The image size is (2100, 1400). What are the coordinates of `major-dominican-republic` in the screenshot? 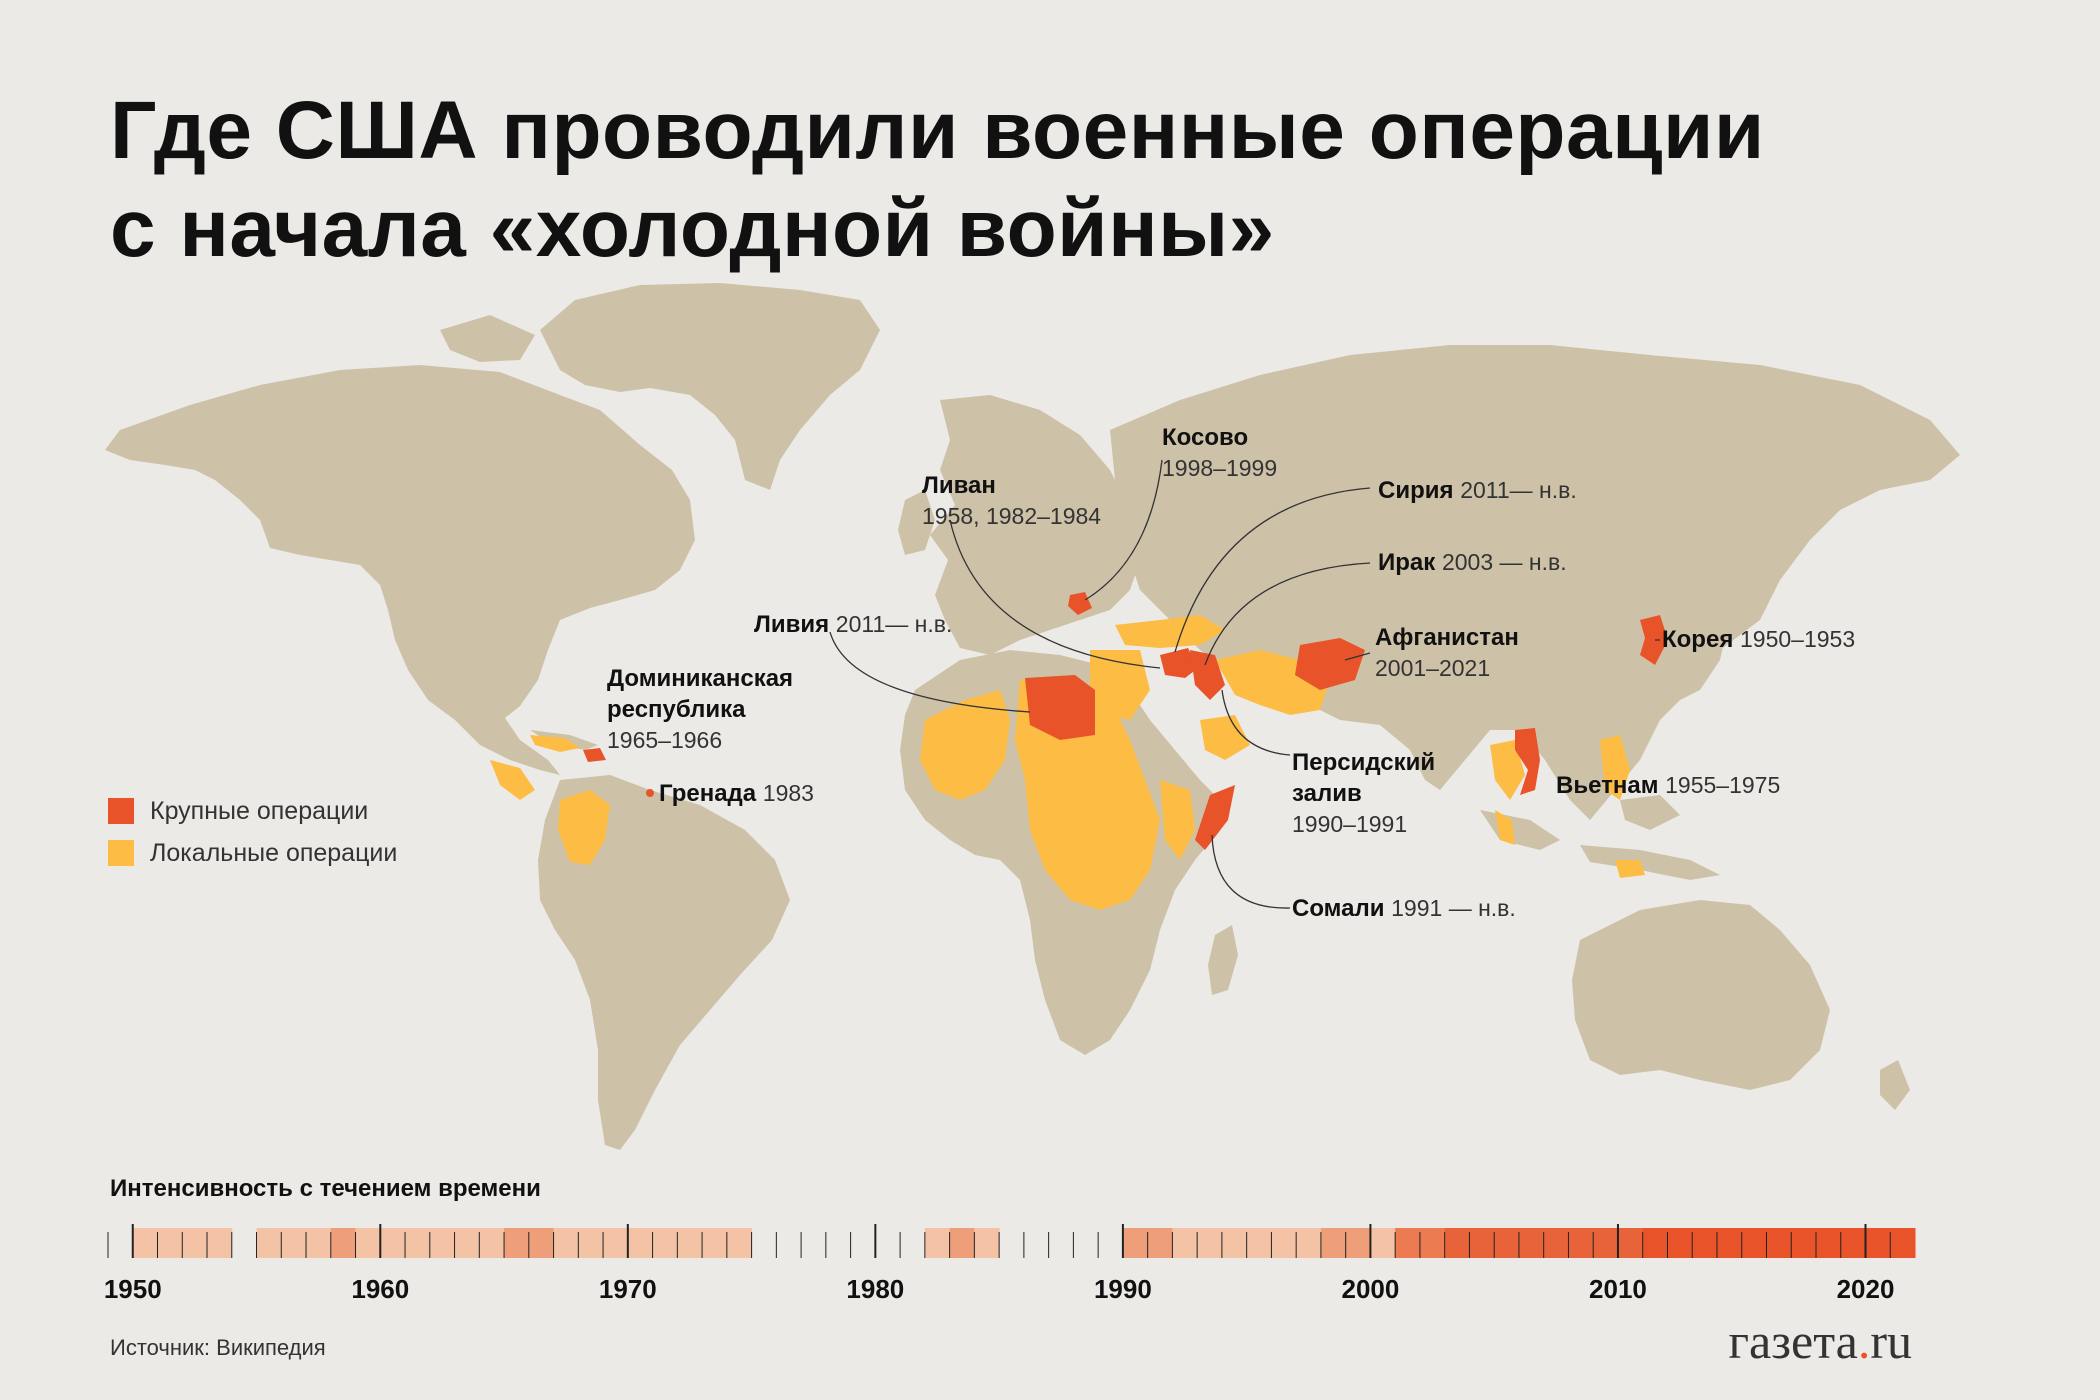 It's located at (594, 755).